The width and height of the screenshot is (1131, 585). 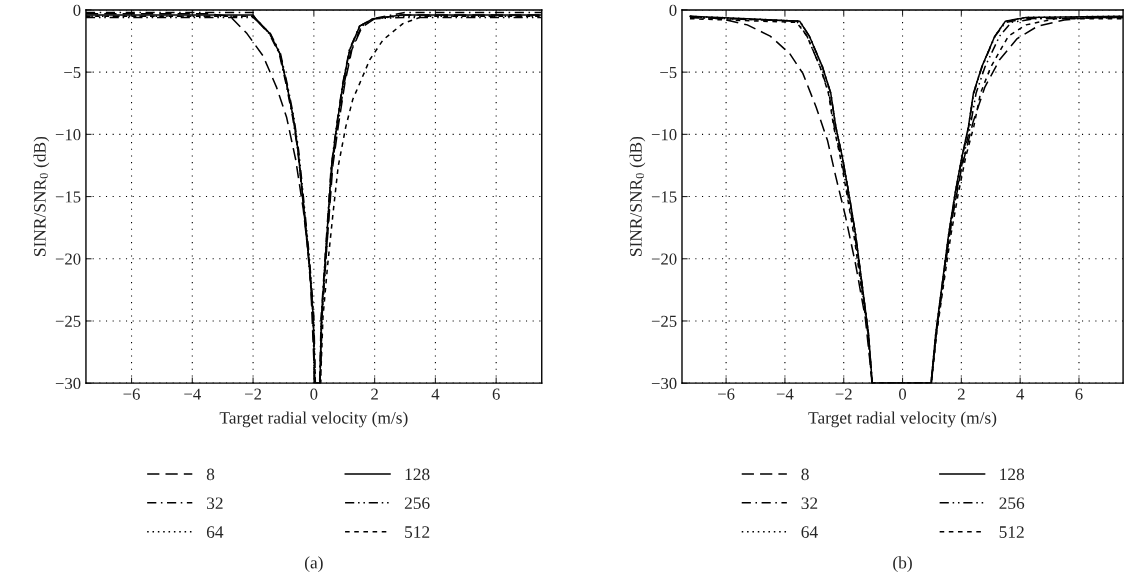 I want to click on text: (b), so click(x=902, y=564).